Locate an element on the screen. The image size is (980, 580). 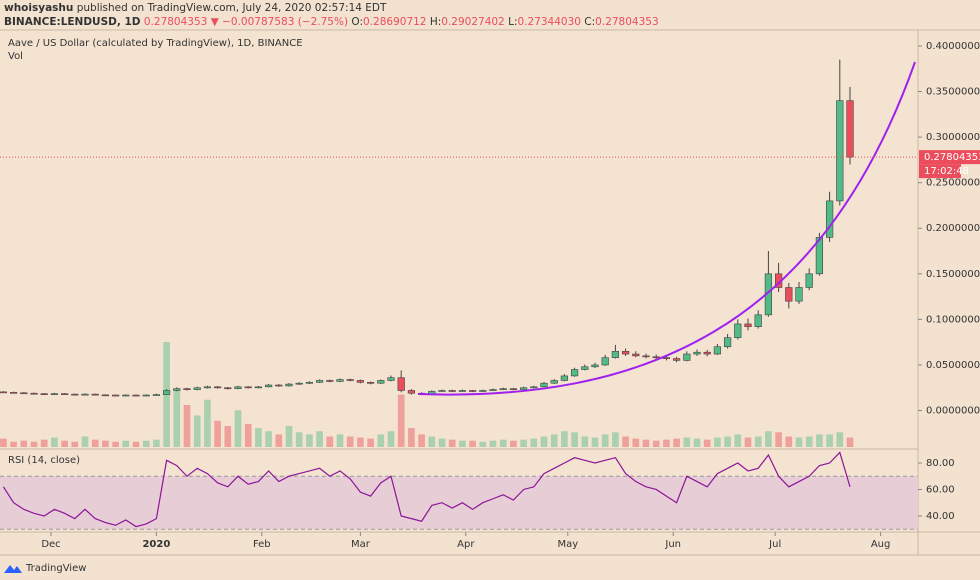
symbol: BINANCE:LENDUSD, 1D is located at coordinates (72, 22).